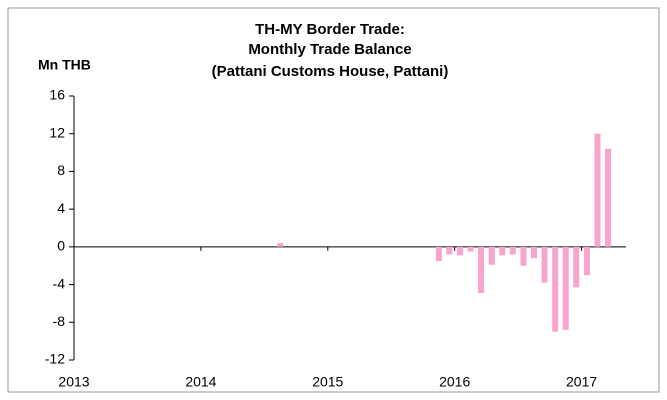 Image resolution: width=667 pixels, height=400 pixels. Describe the element at coordinates (330, 29) in the screenshot. I see `chart-title: TH-MY Border Trade:` at that location.